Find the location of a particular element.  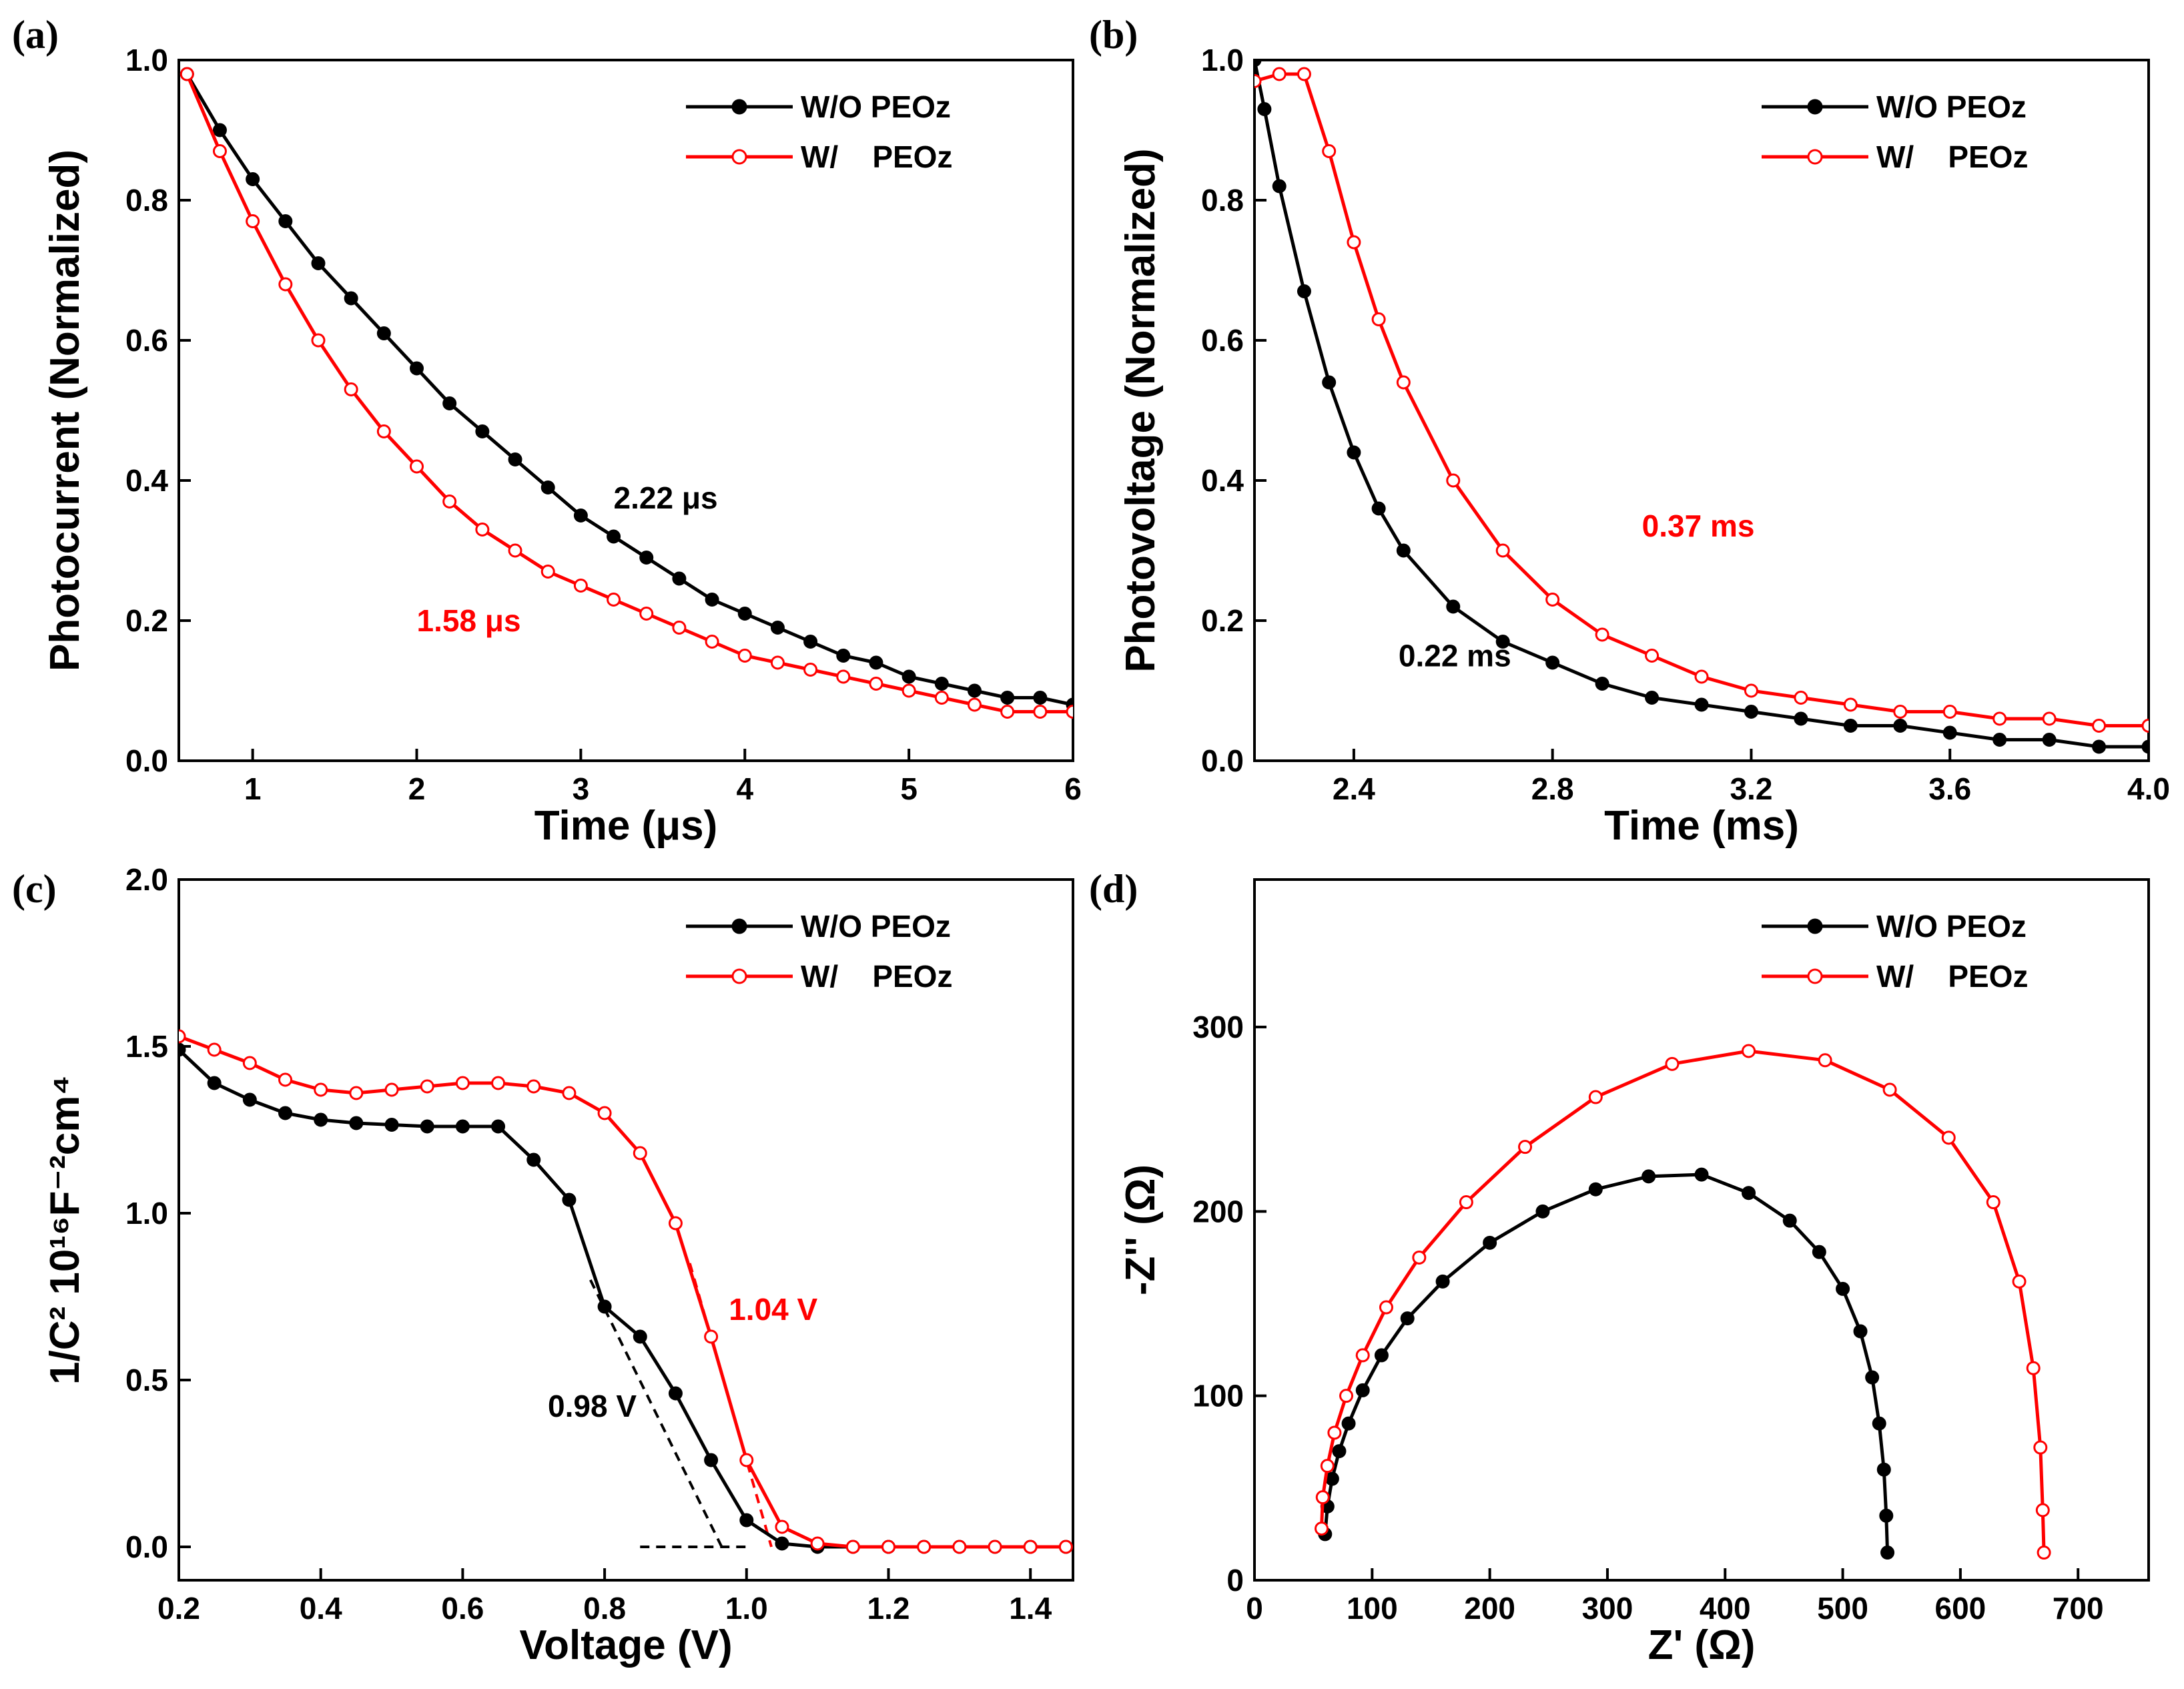

x-tick-label: 1.0 is located at coordinates (746, 1608).